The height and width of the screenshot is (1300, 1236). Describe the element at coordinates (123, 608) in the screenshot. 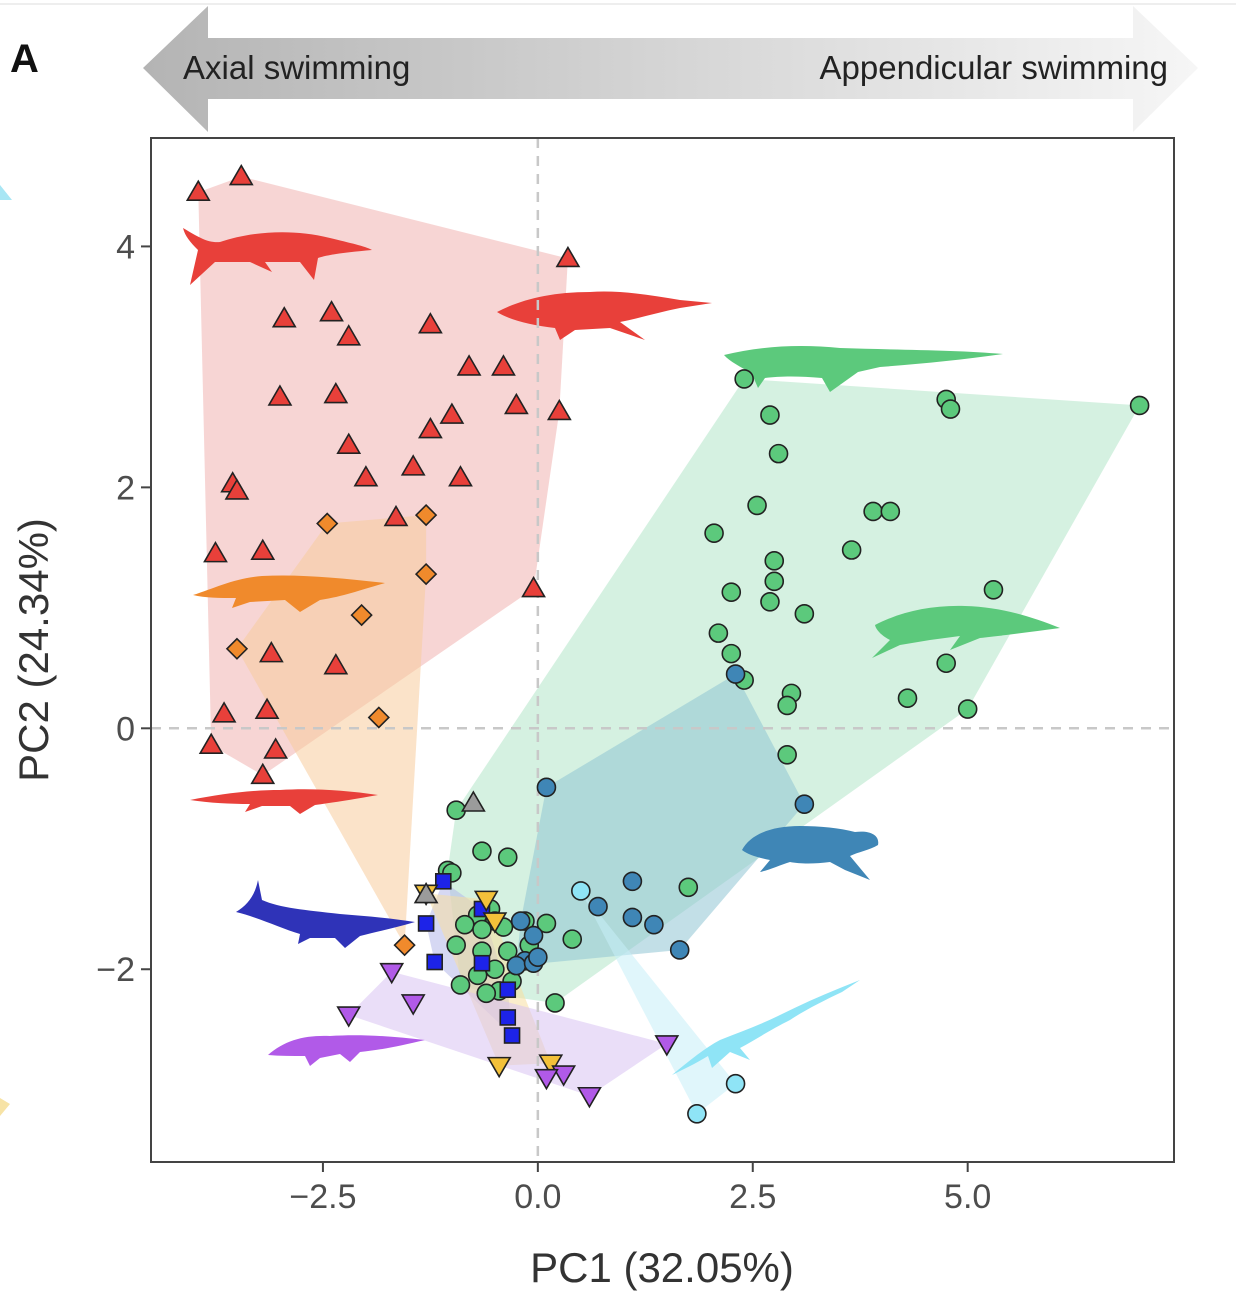

I see `y-axis-ticks: −2 0 2 4` at that location.